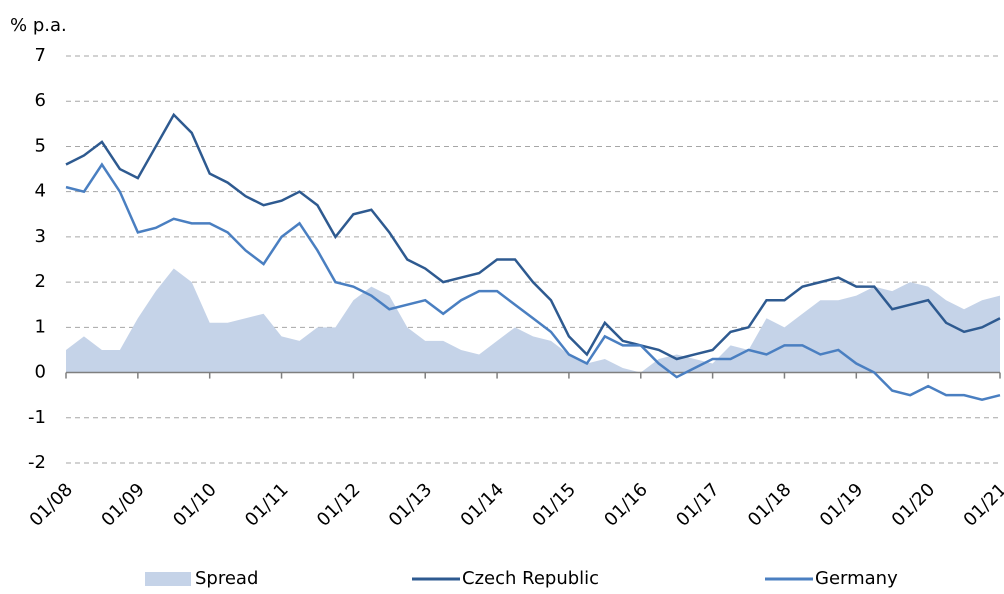 Image resolution: width=1004 pixels, height=594 pixels. I want to click on legend-label: Czech Republic, so click(530, 578).